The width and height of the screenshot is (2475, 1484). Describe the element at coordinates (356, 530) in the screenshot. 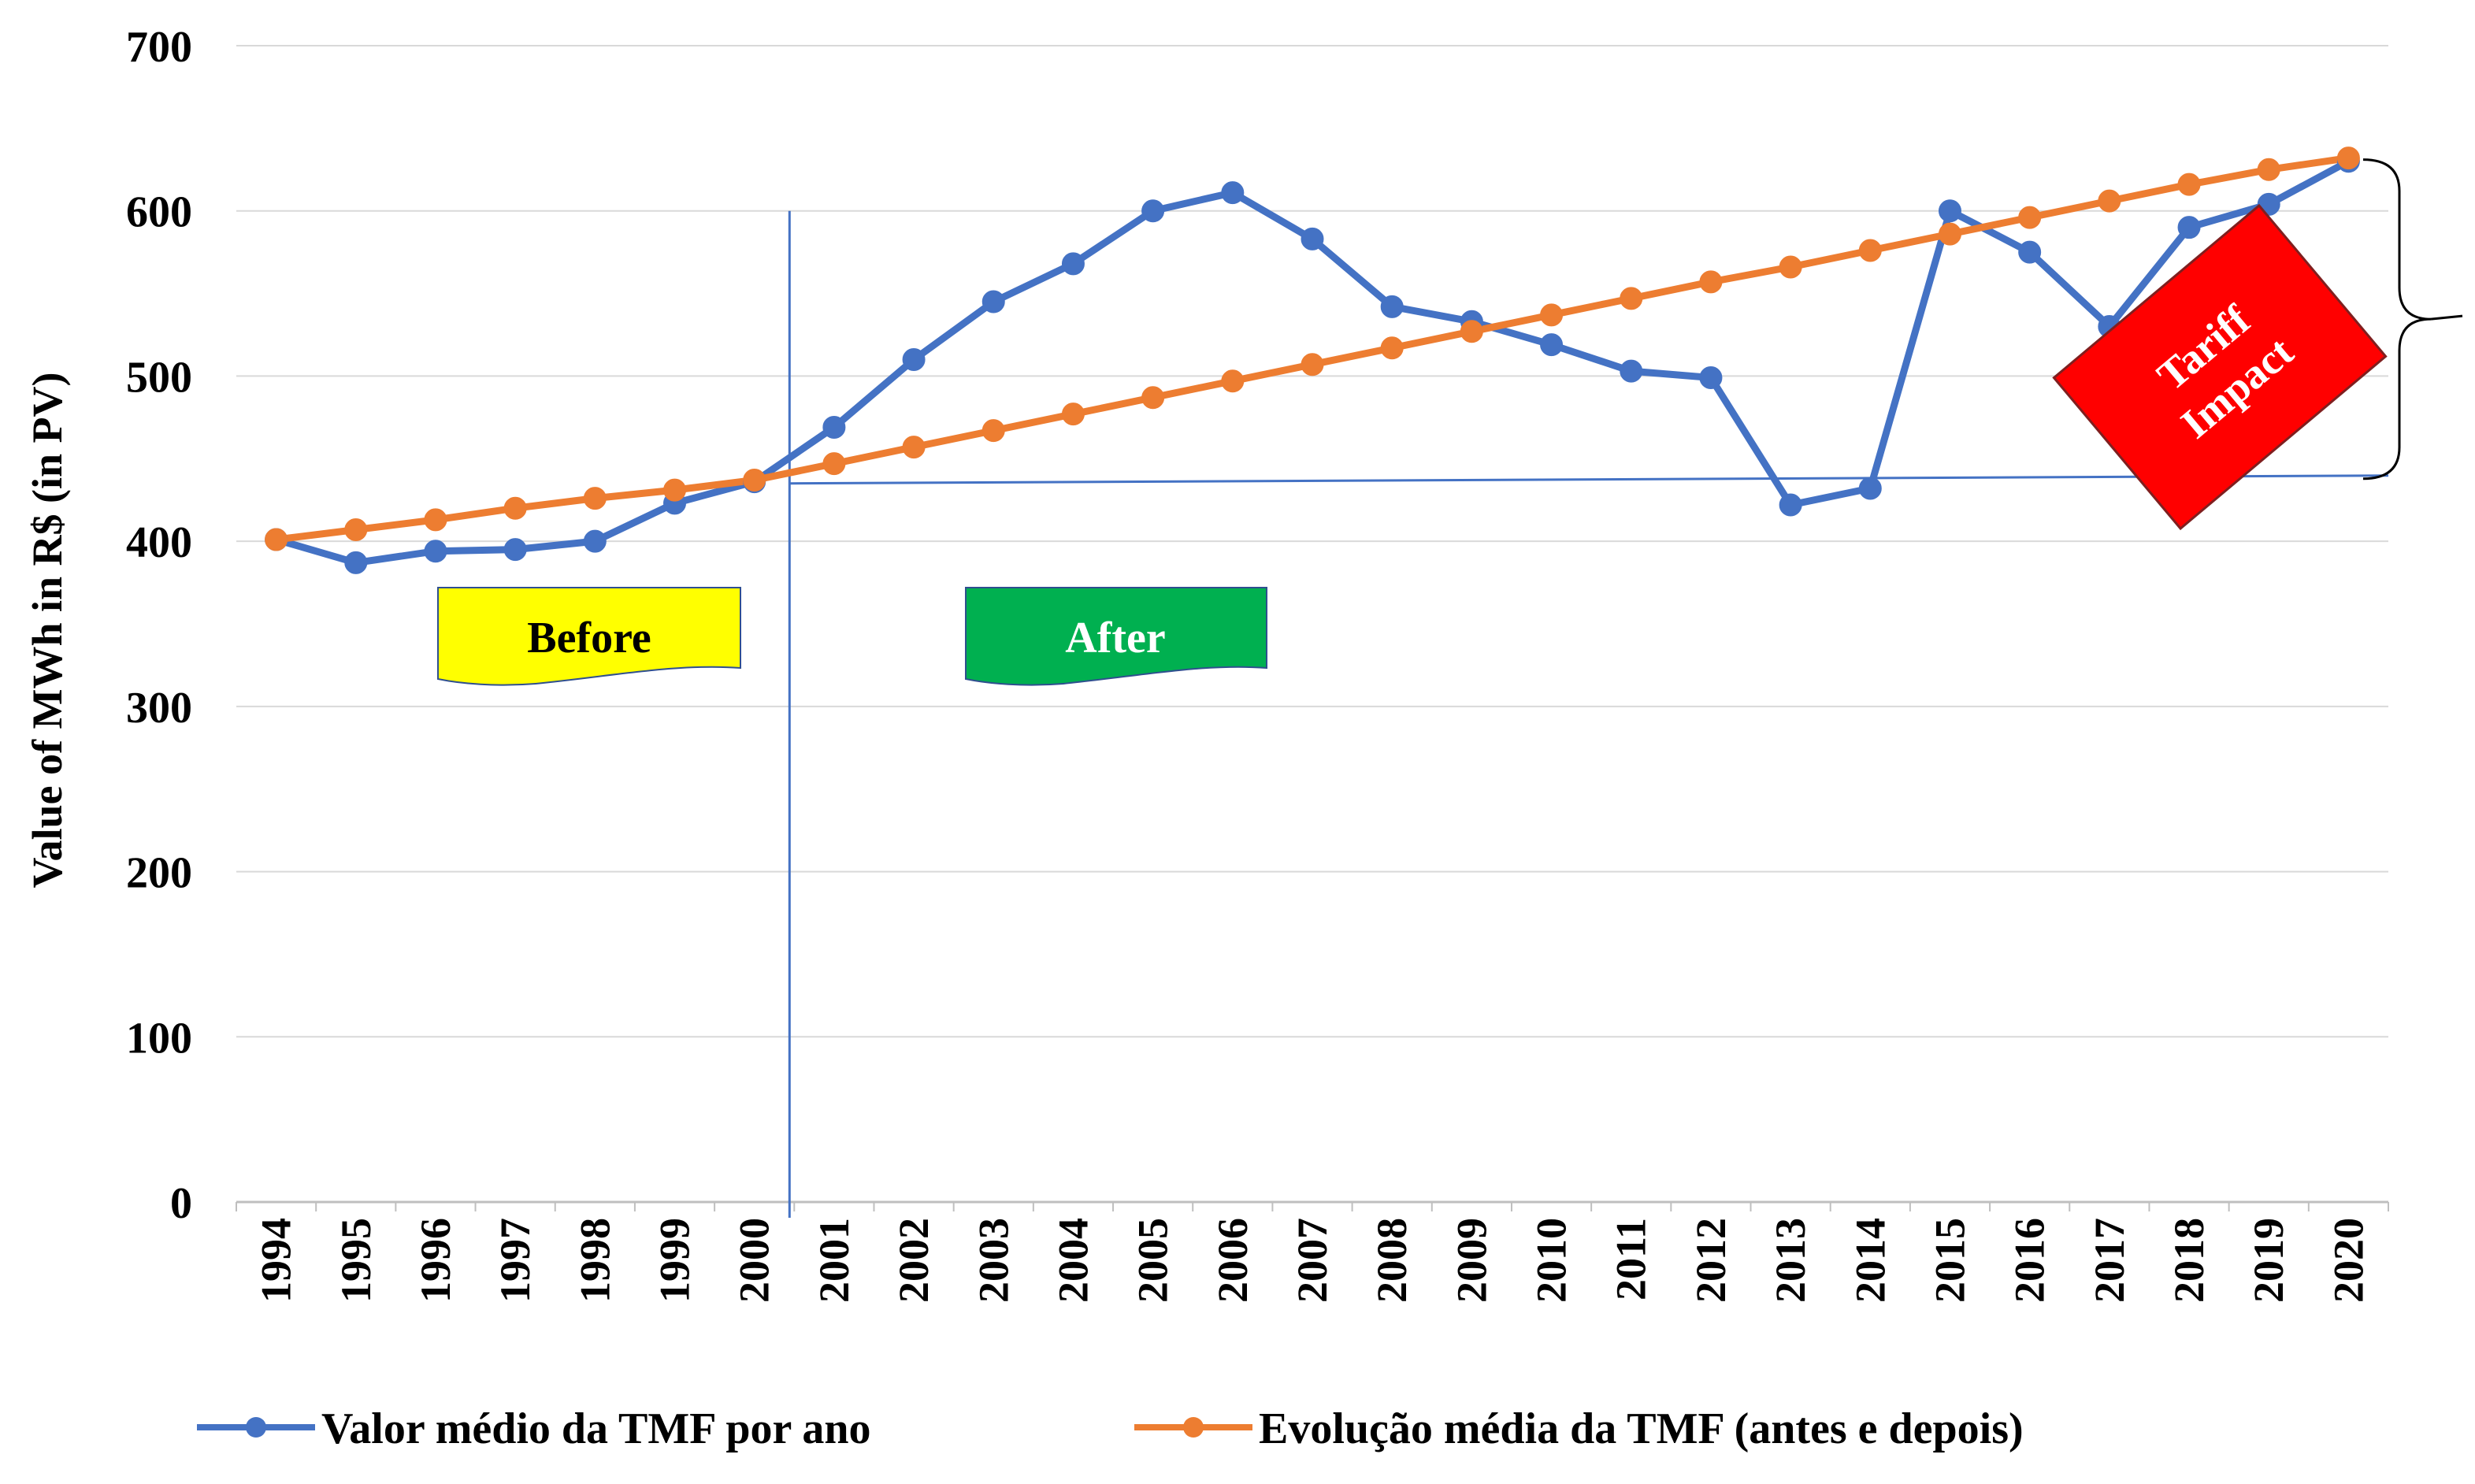

I see `series-2-point-1995` at that location.